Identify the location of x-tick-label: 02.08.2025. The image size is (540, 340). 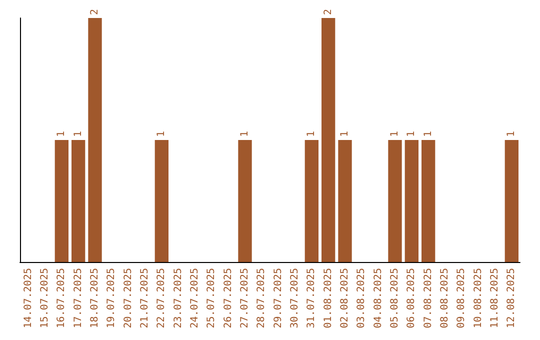
(345, 298).